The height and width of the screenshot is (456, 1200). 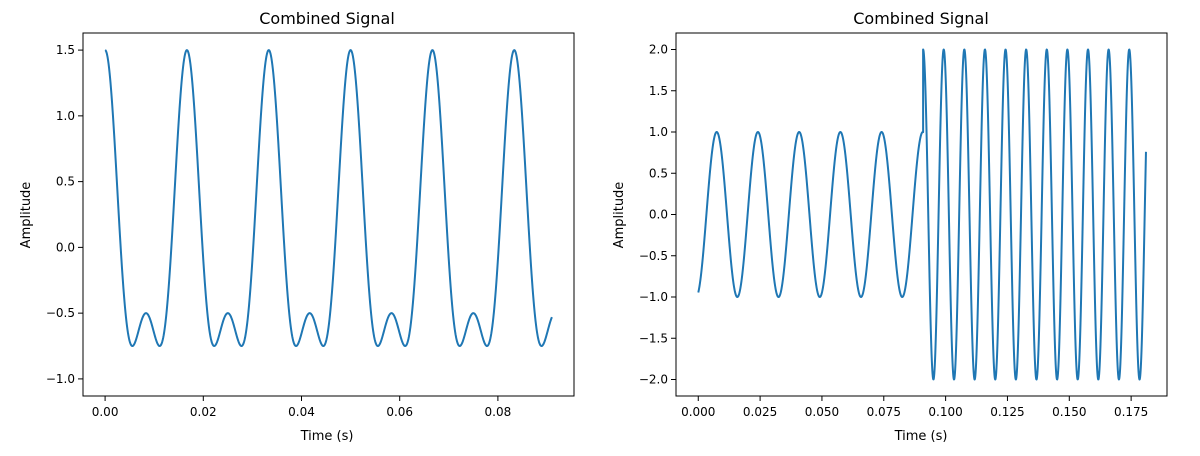 I want to click on x-tick-label: 0.08, so click(x=498, y=412).